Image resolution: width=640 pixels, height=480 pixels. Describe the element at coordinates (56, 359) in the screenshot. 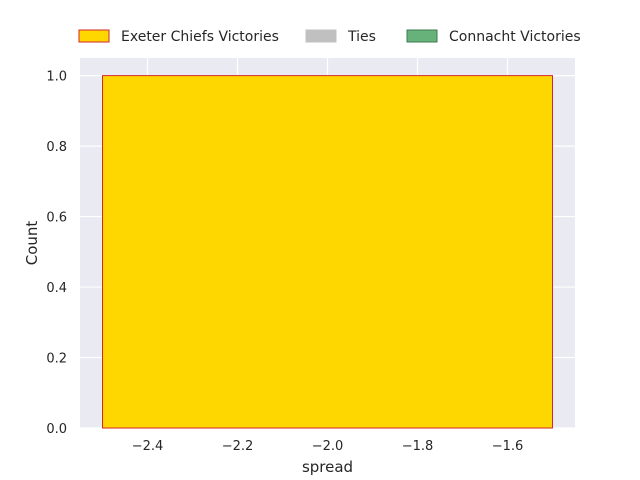

I see `y-tick-label-1: 0.2` at that location.